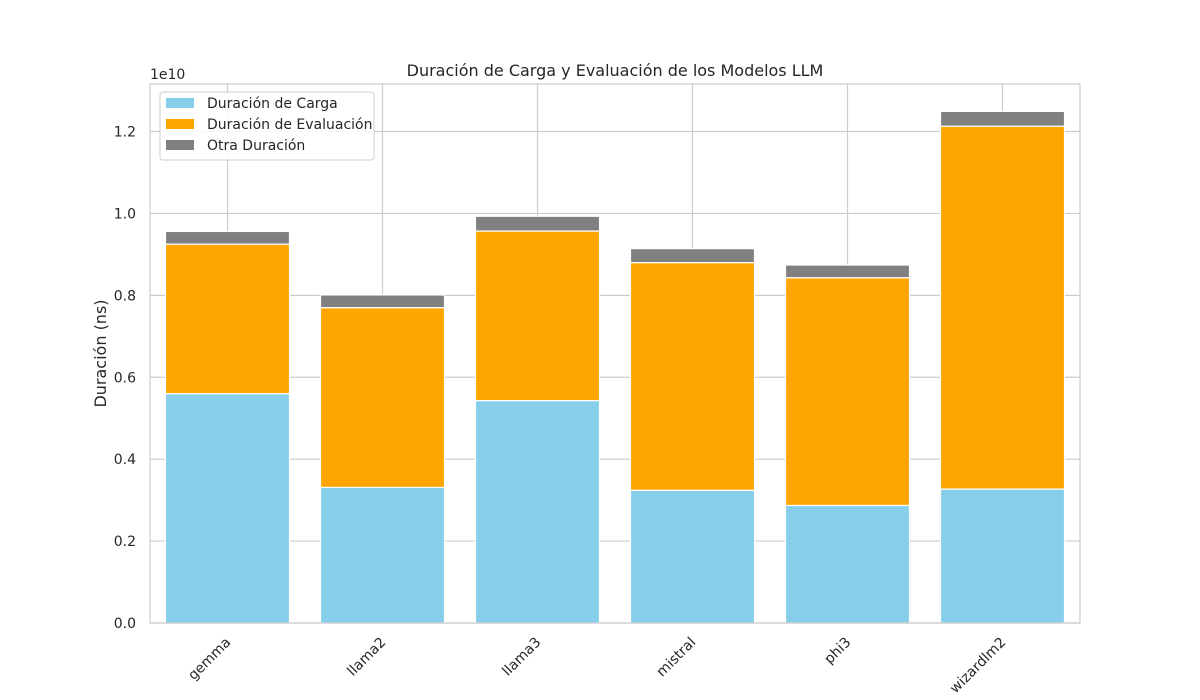 The width and height of the screenshot is (1200, 700). I want to click on y-tick-labels: 0.0 0.2 0.4 0.6 0.8 1.0 1.2, so click(125, 378).